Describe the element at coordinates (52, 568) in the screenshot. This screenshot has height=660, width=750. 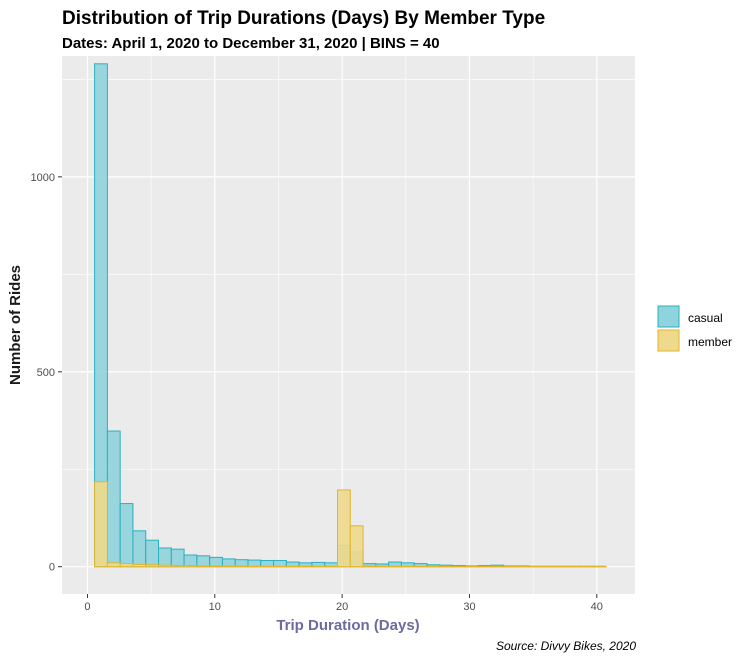
I see `y-tick-label: 0` at that location.